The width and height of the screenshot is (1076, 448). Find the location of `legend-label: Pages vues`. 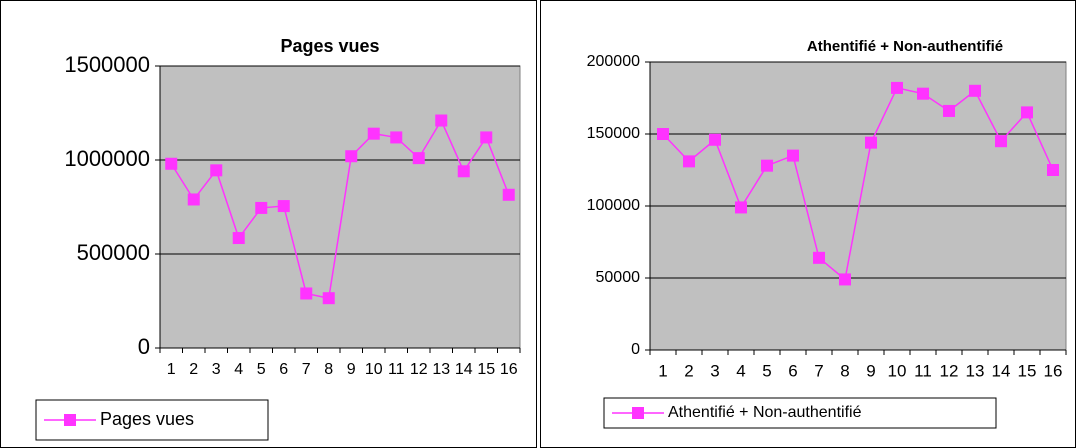

legend-label: Pages vues is located at coordinates (147, 419).